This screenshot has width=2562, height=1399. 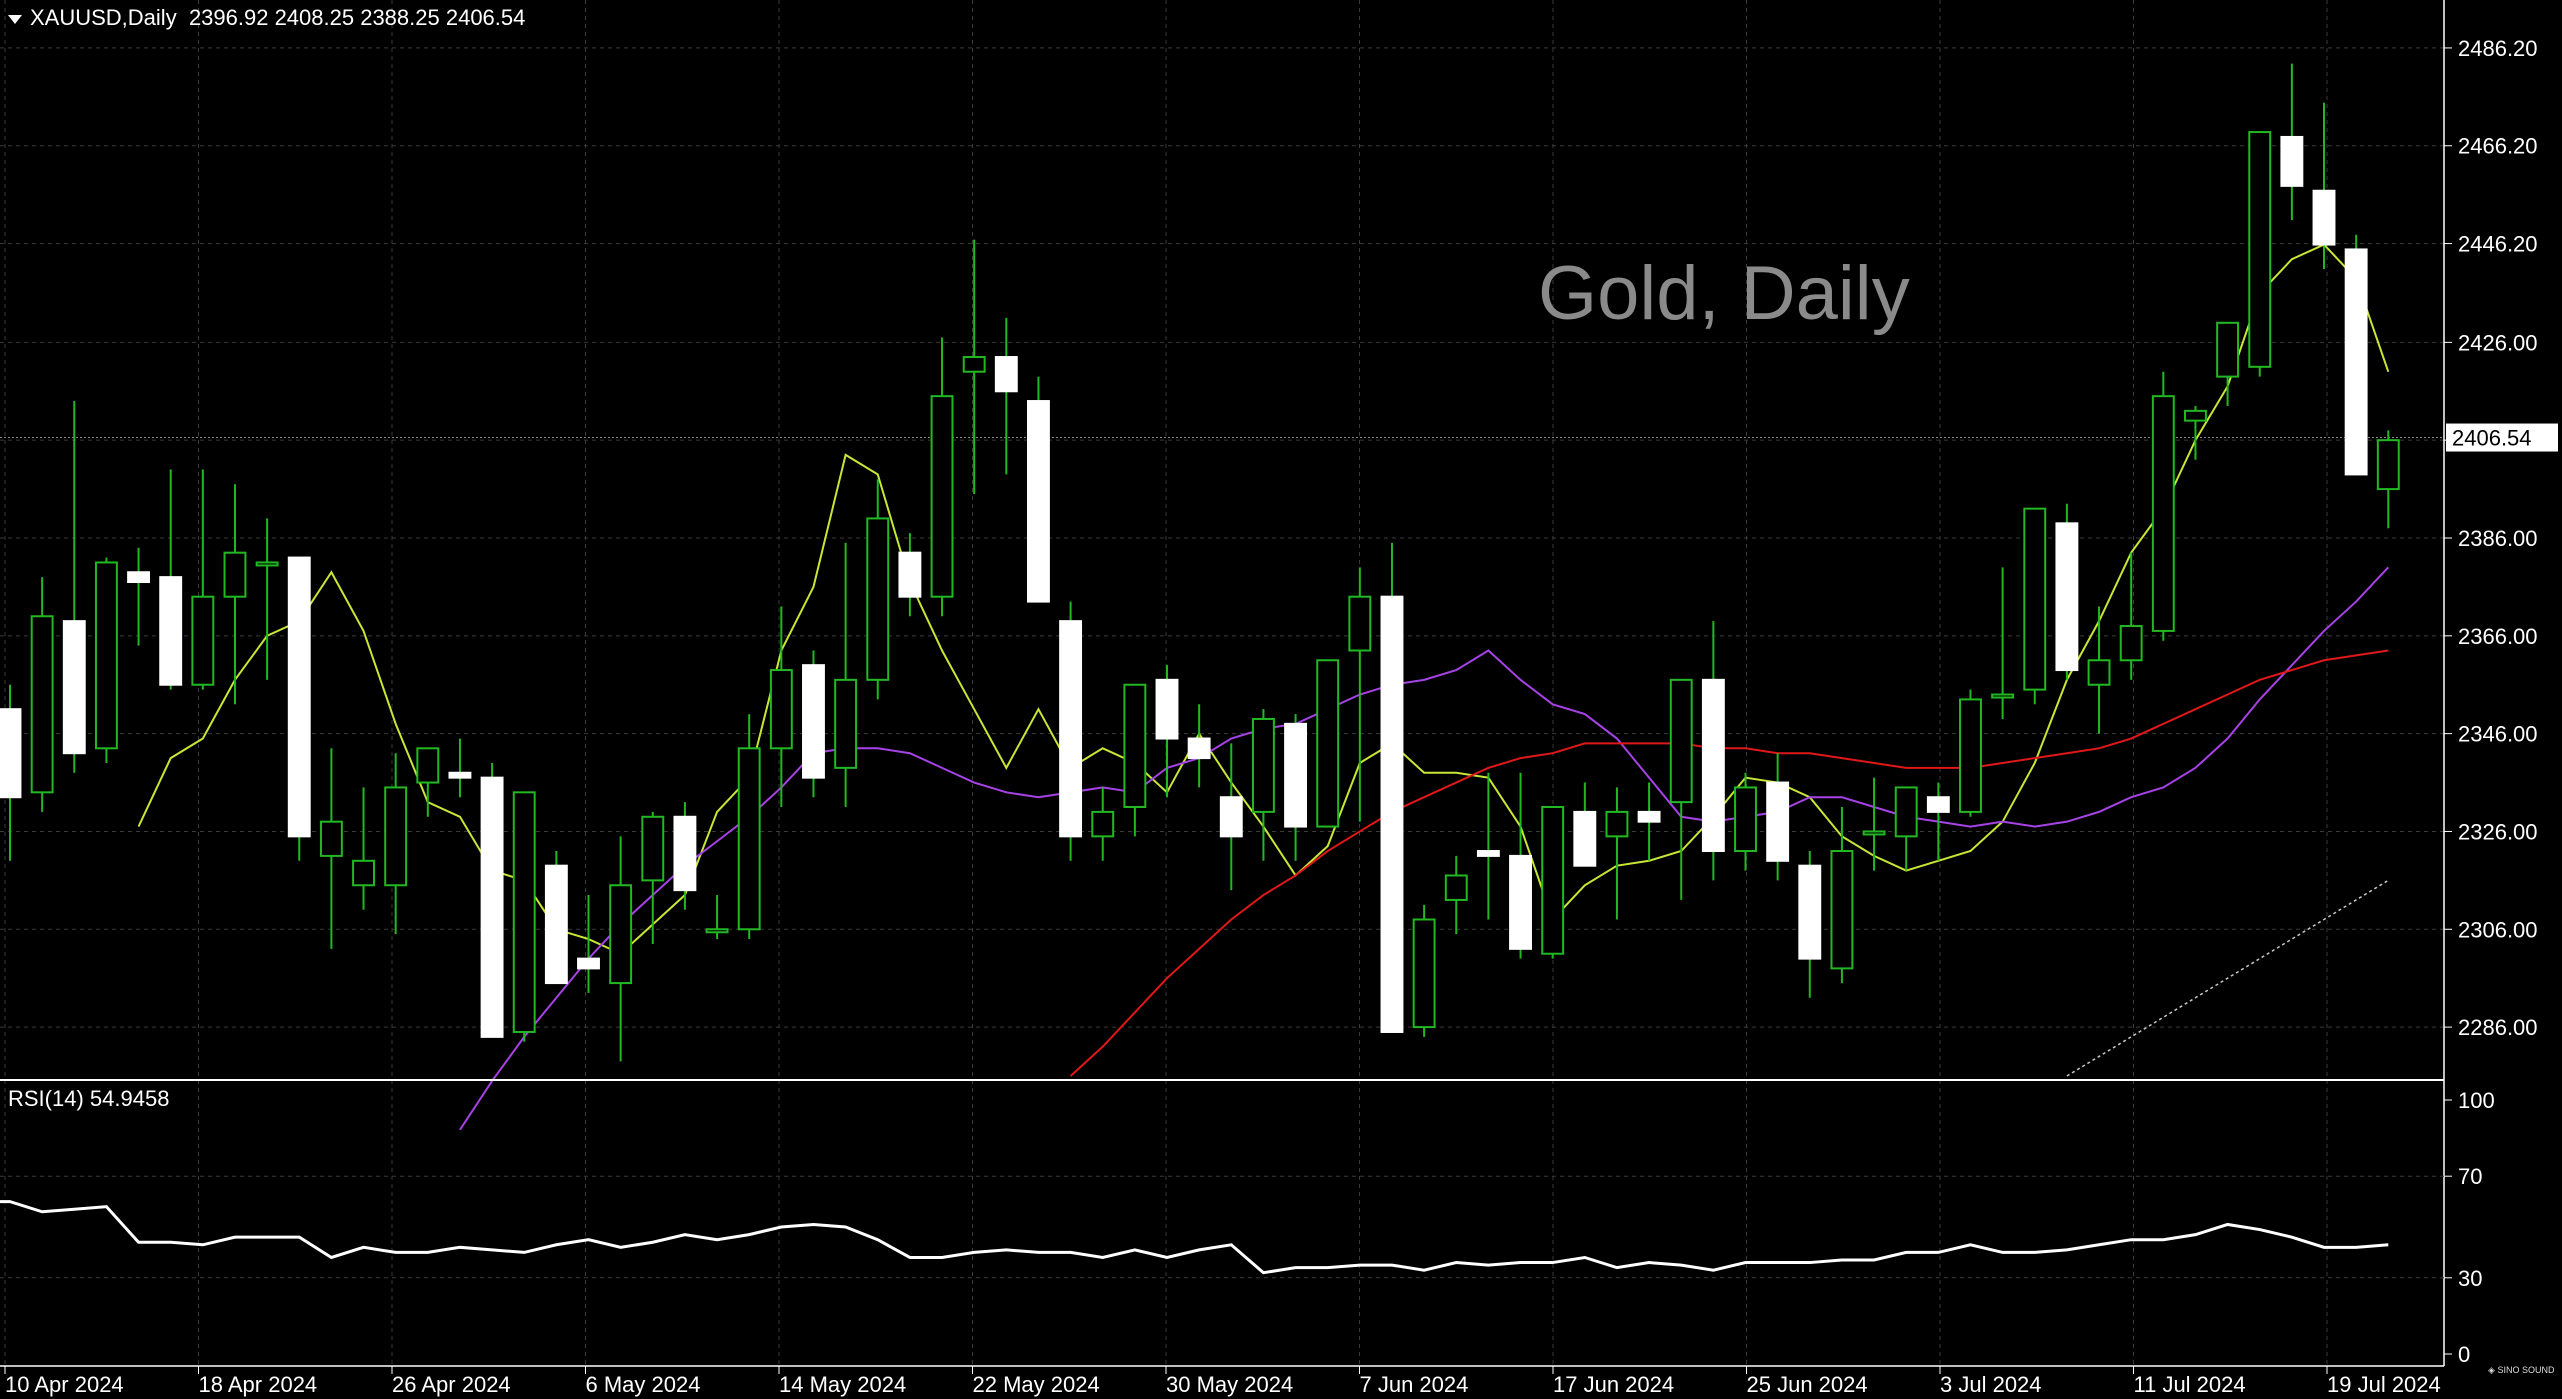 What do you see at coordinates (2498, 146) in the screenshot?
I see `price-tick-label: 2466.20` at bounding box center [2498, 146].